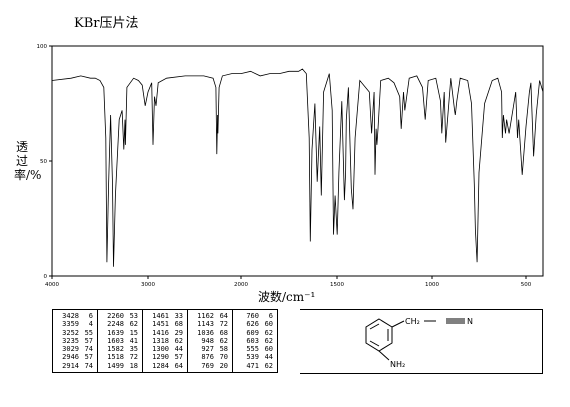 The height and width of the screenshot is (407, 570). What do you see at coordinates (106, 23) in the screenshot?
I see `method-title: KBr压片法` at bounding box center [106, 23].